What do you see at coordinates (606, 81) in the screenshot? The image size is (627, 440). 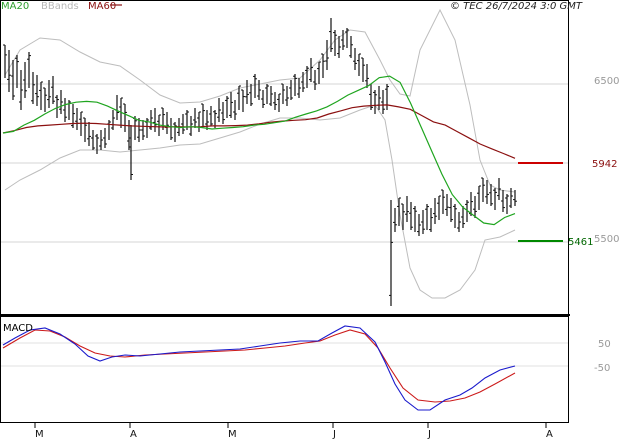 I see `y-tick-6500: 6500` at bounding box center [606, 81].